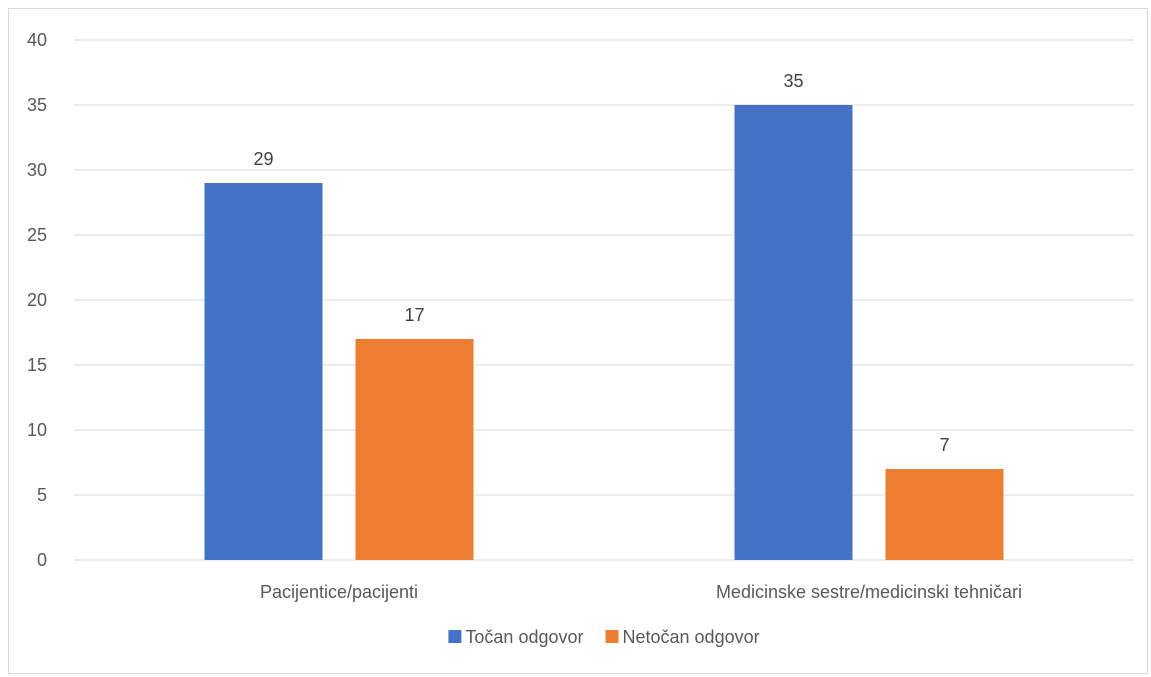  Describe the element at coordinates (37, 40) in the screenshot. I see `y-tick-label-40: 40` at that location.